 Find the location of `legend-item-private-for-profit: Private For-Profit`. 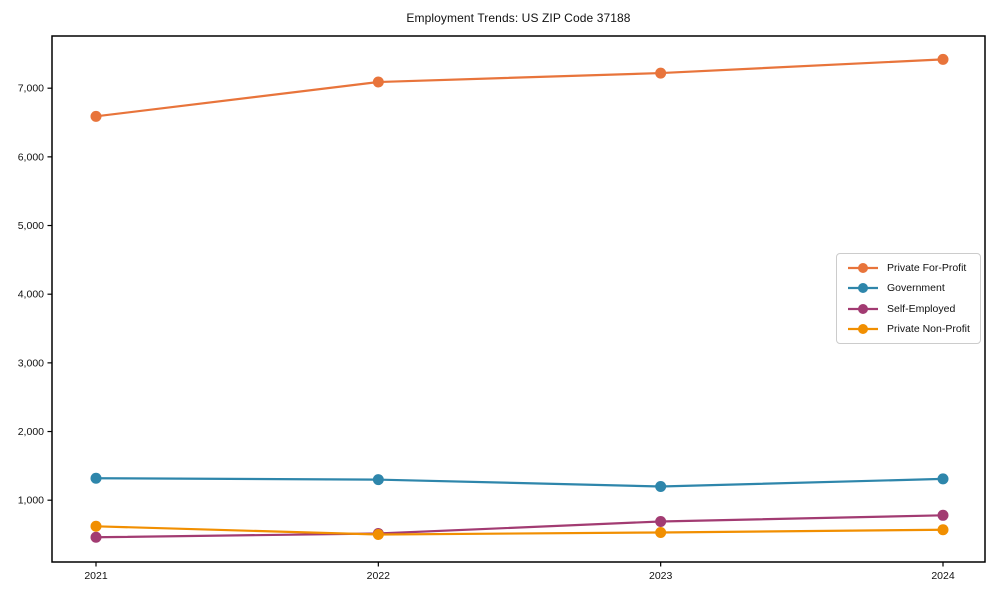

legend-item-private-for-profit: Private For-Profit is located at coordinates (909, 268).